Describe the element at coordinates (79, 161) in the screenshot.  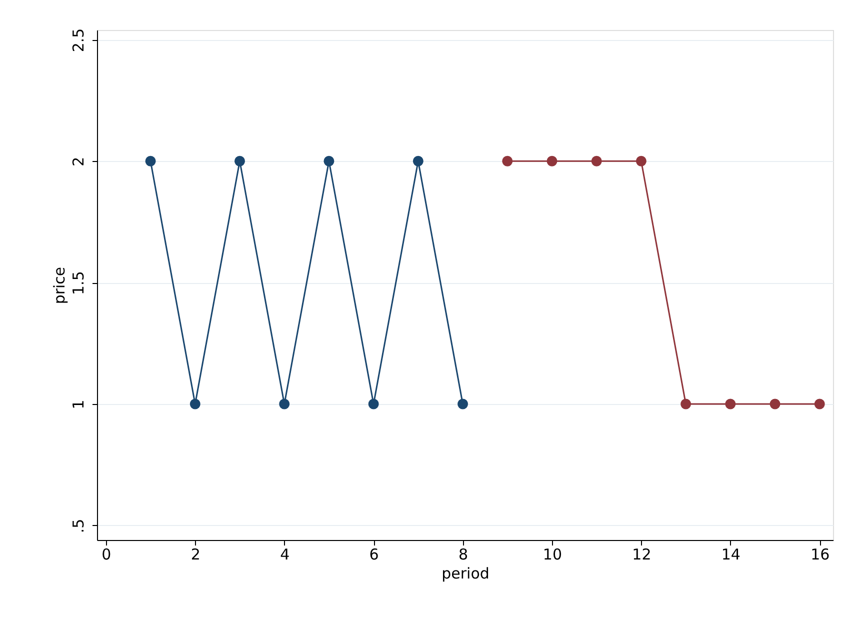
I see `y-tick-label: 2` at that location.